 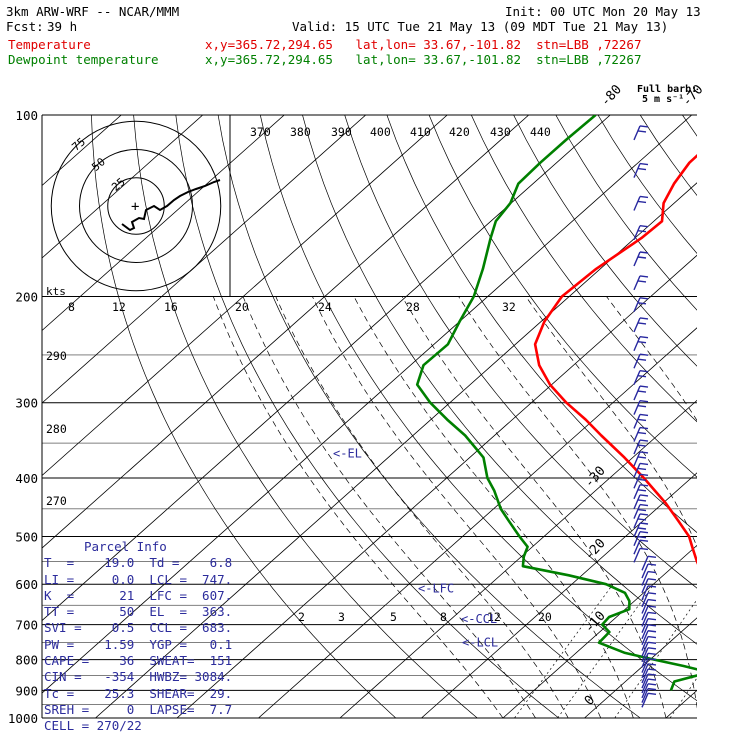 What do you see at coordinates (459, 132) in the screenshot?
I see `potential-temperature-label: 420` at bounding box center [459, 132].